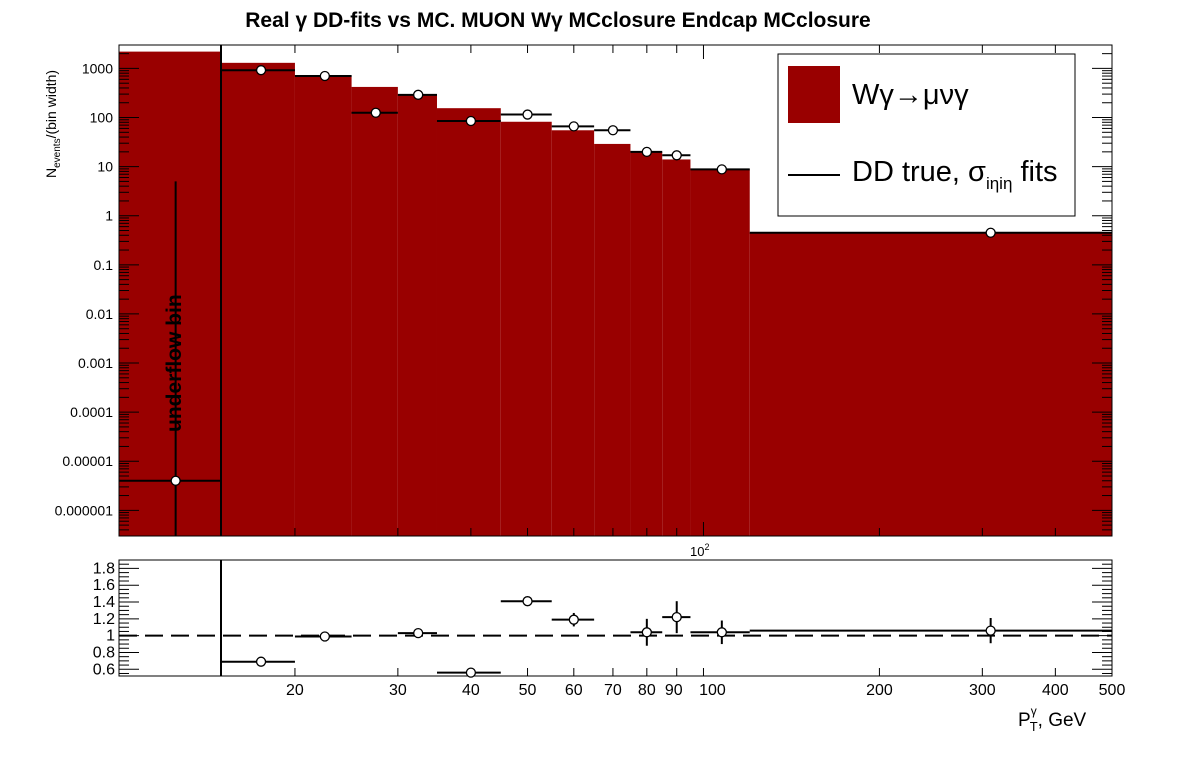 Image resolution: width=1196 pixels, height=774 pixels. I want to click on legend-label-dd-main: DD true, σ, so click(919, 172).